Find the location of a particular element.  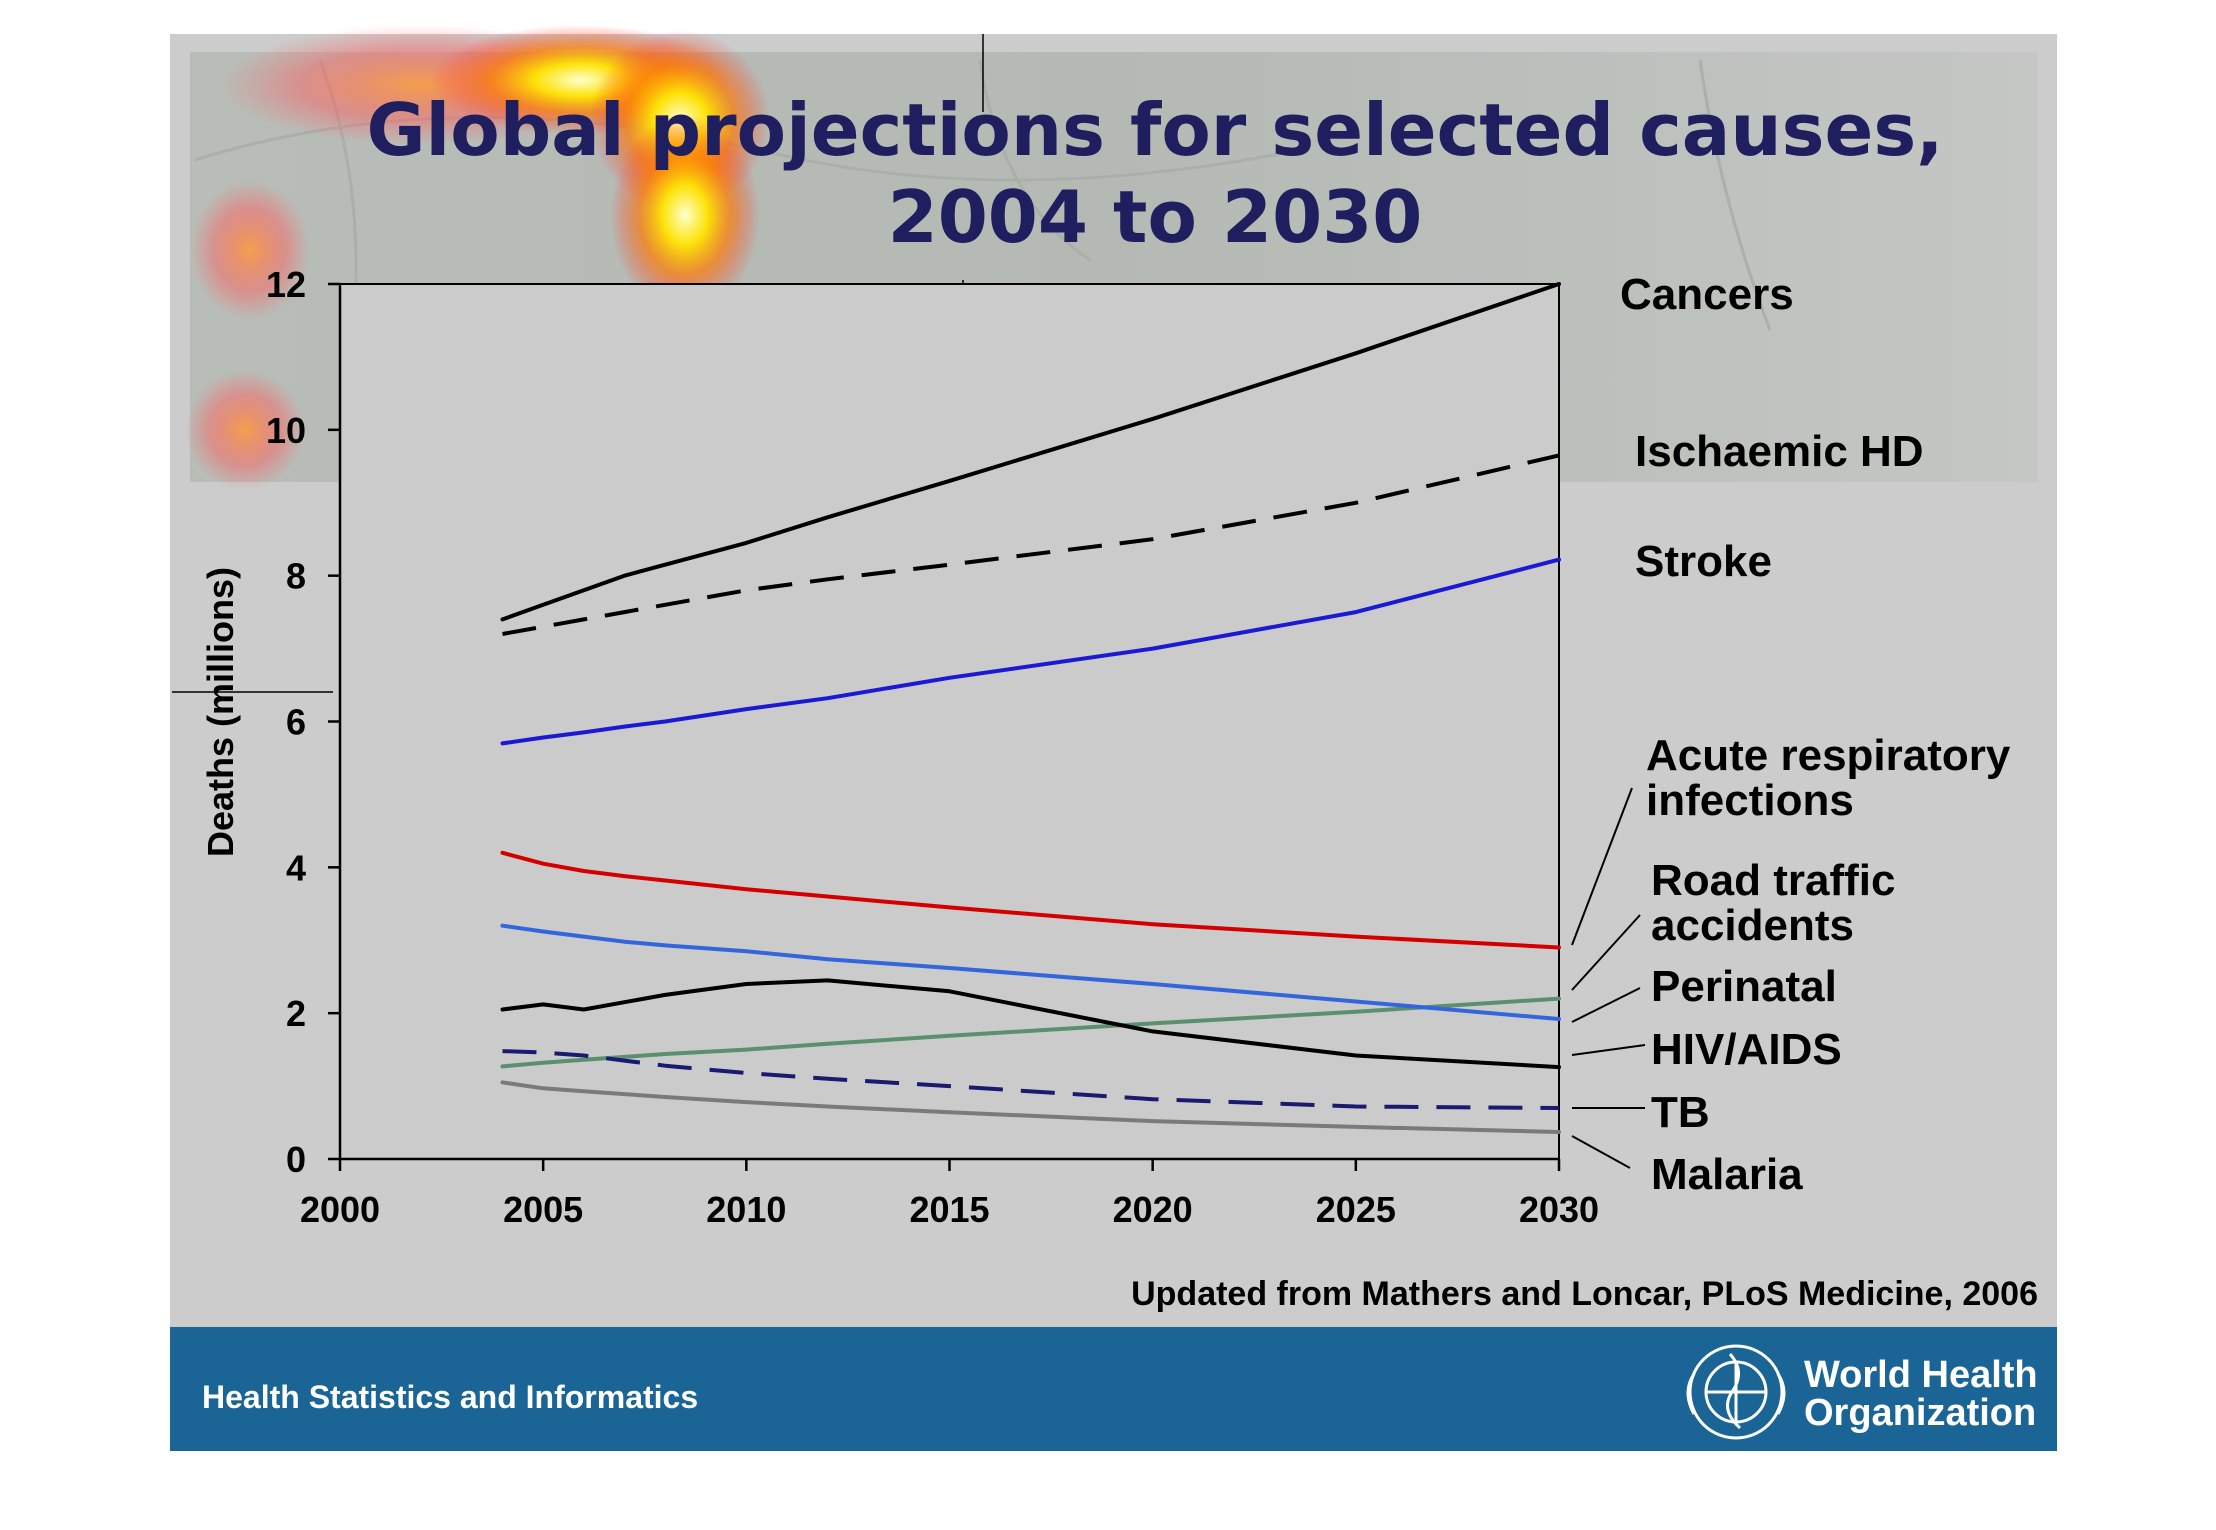

leader-line-hiv is located at coordinates (1608, 1050).